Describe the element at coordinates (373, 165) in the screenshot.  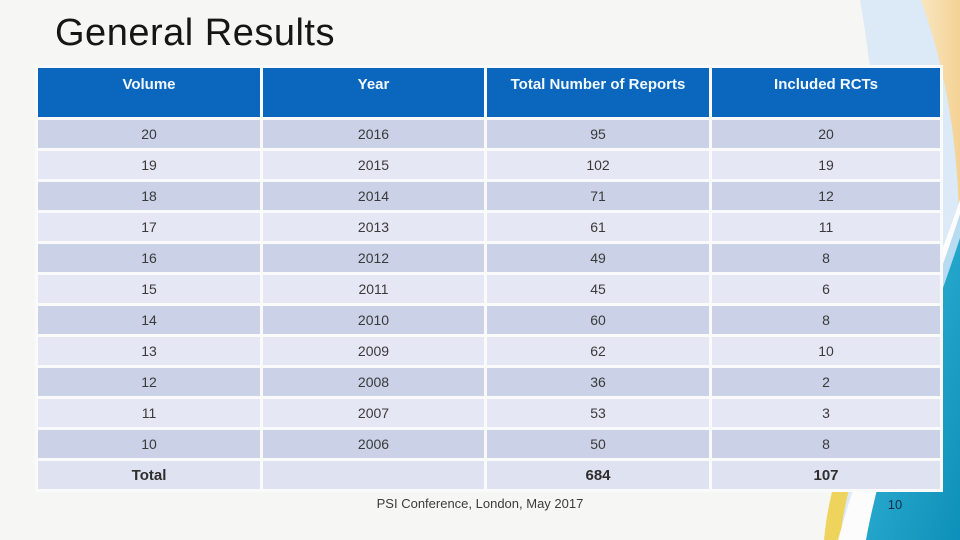
I see `table-cell: 2015` at that location.